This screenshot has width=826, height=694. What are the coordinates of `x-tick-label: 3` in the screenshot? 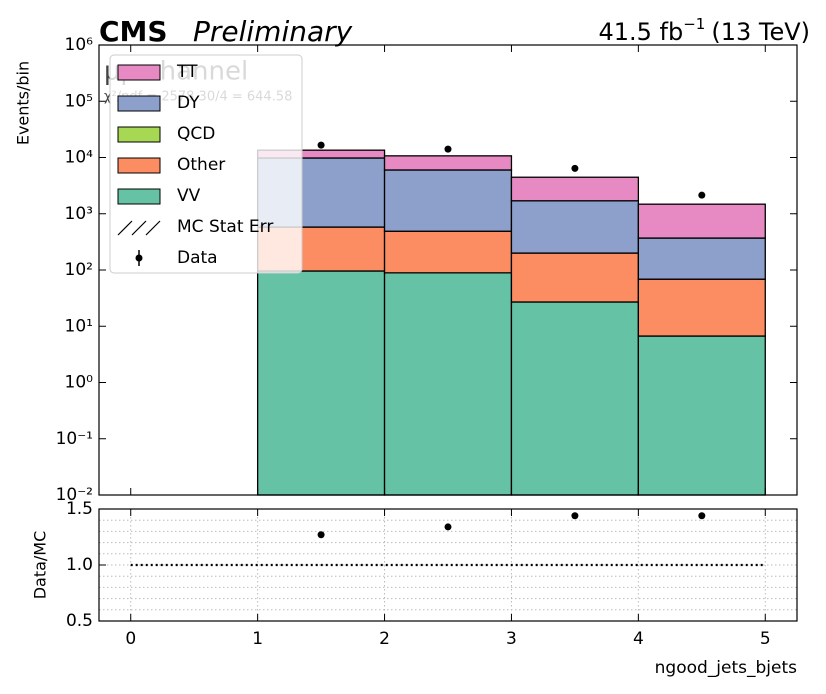 It's located at (511, 639).